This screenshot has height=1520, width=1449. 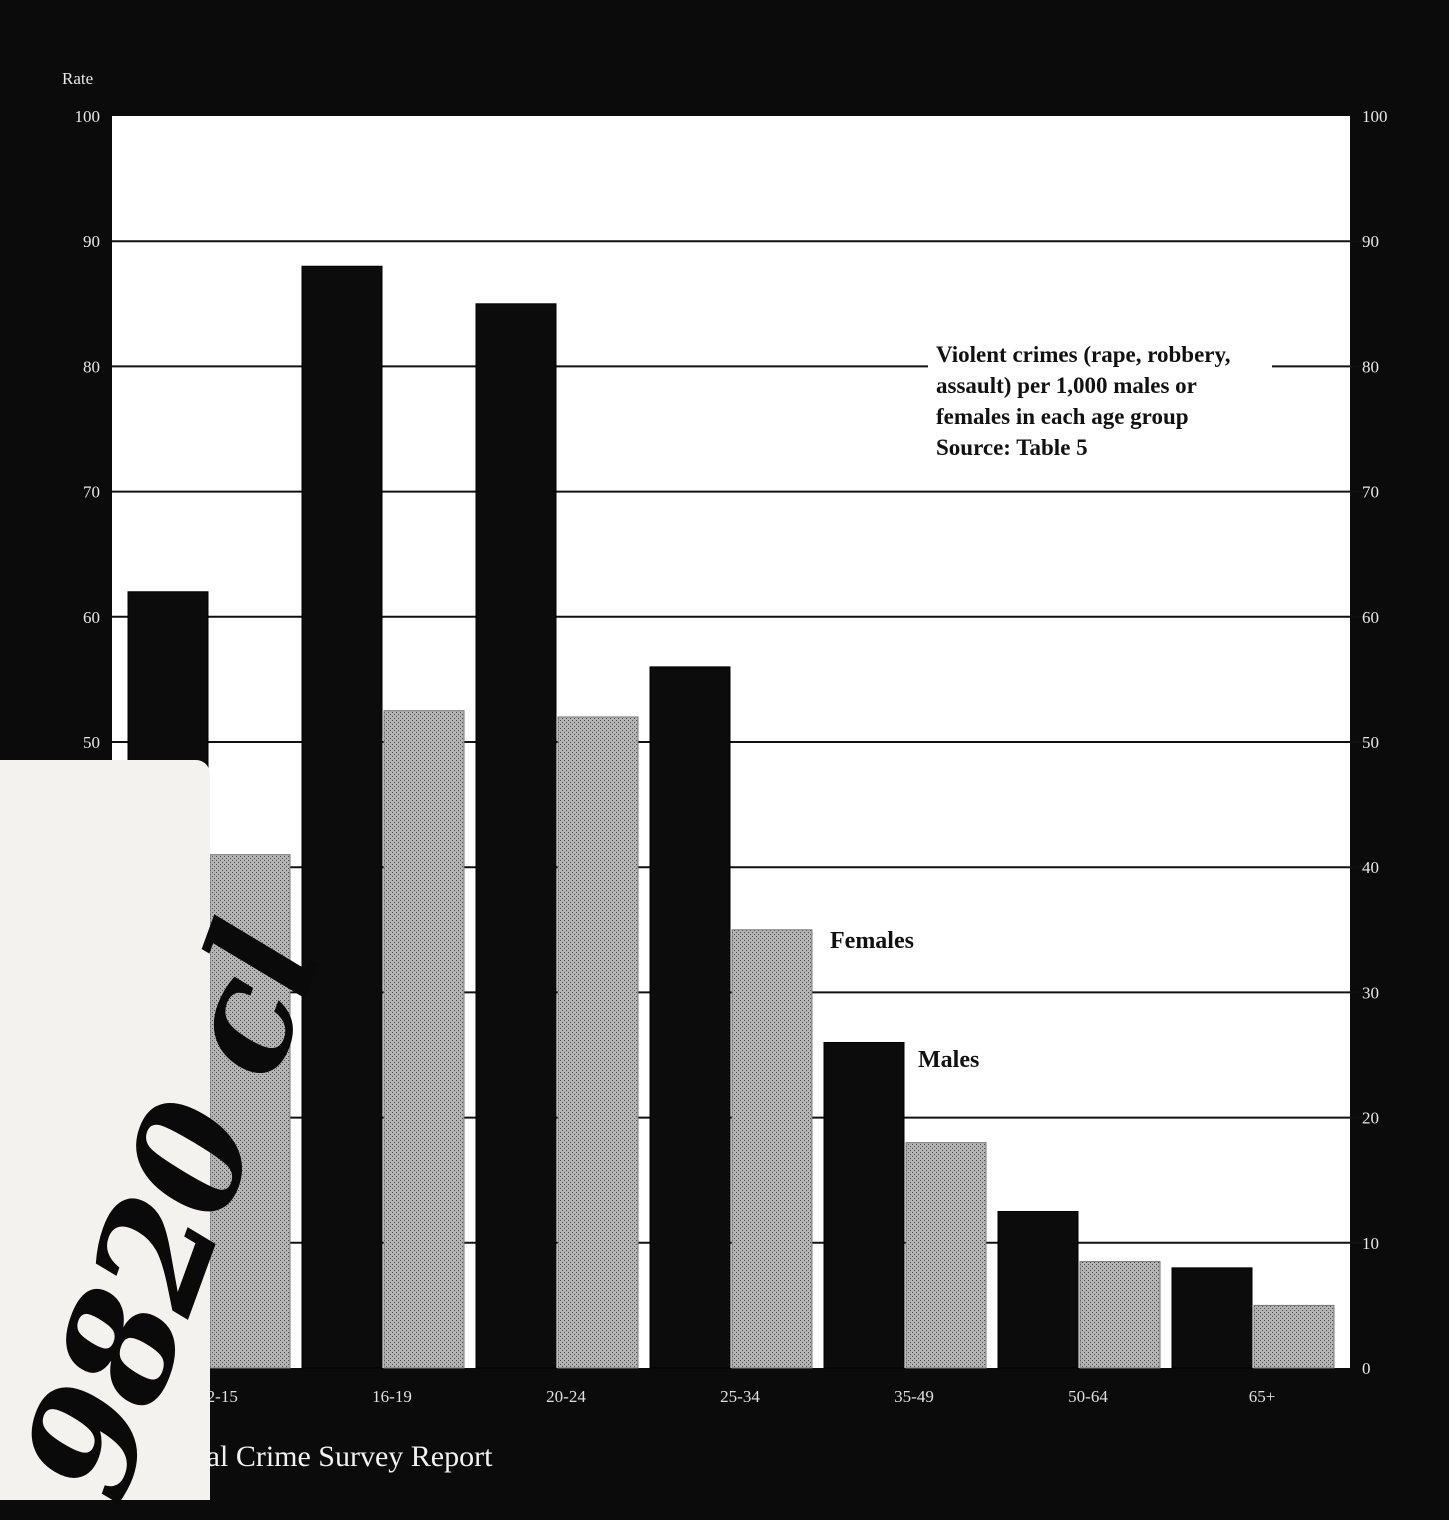 What do you see at coordinates (904, 1000) in the screenshot?
I see `legend: Females Males` at bounding box center [904, 1000].